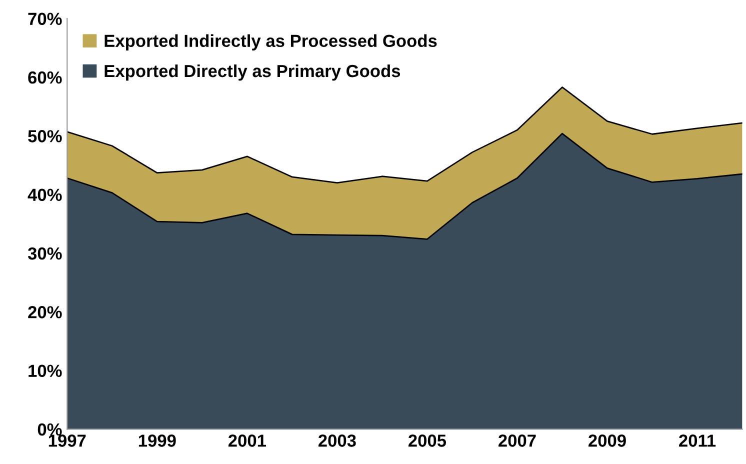  What do you see at coordinates (45, 253) in the screenshot?
I see `y-tick-label: 30%` at bounding box center [45, 253].